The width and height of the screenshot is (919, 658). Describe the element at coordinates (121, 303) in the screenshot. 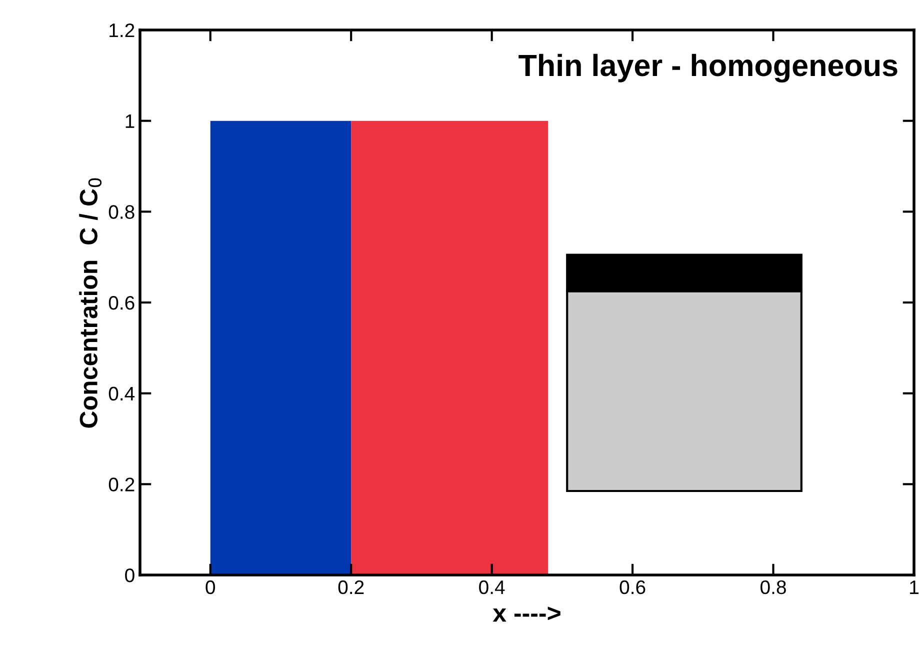

I see `y-tick-label: 0.6` at that location.